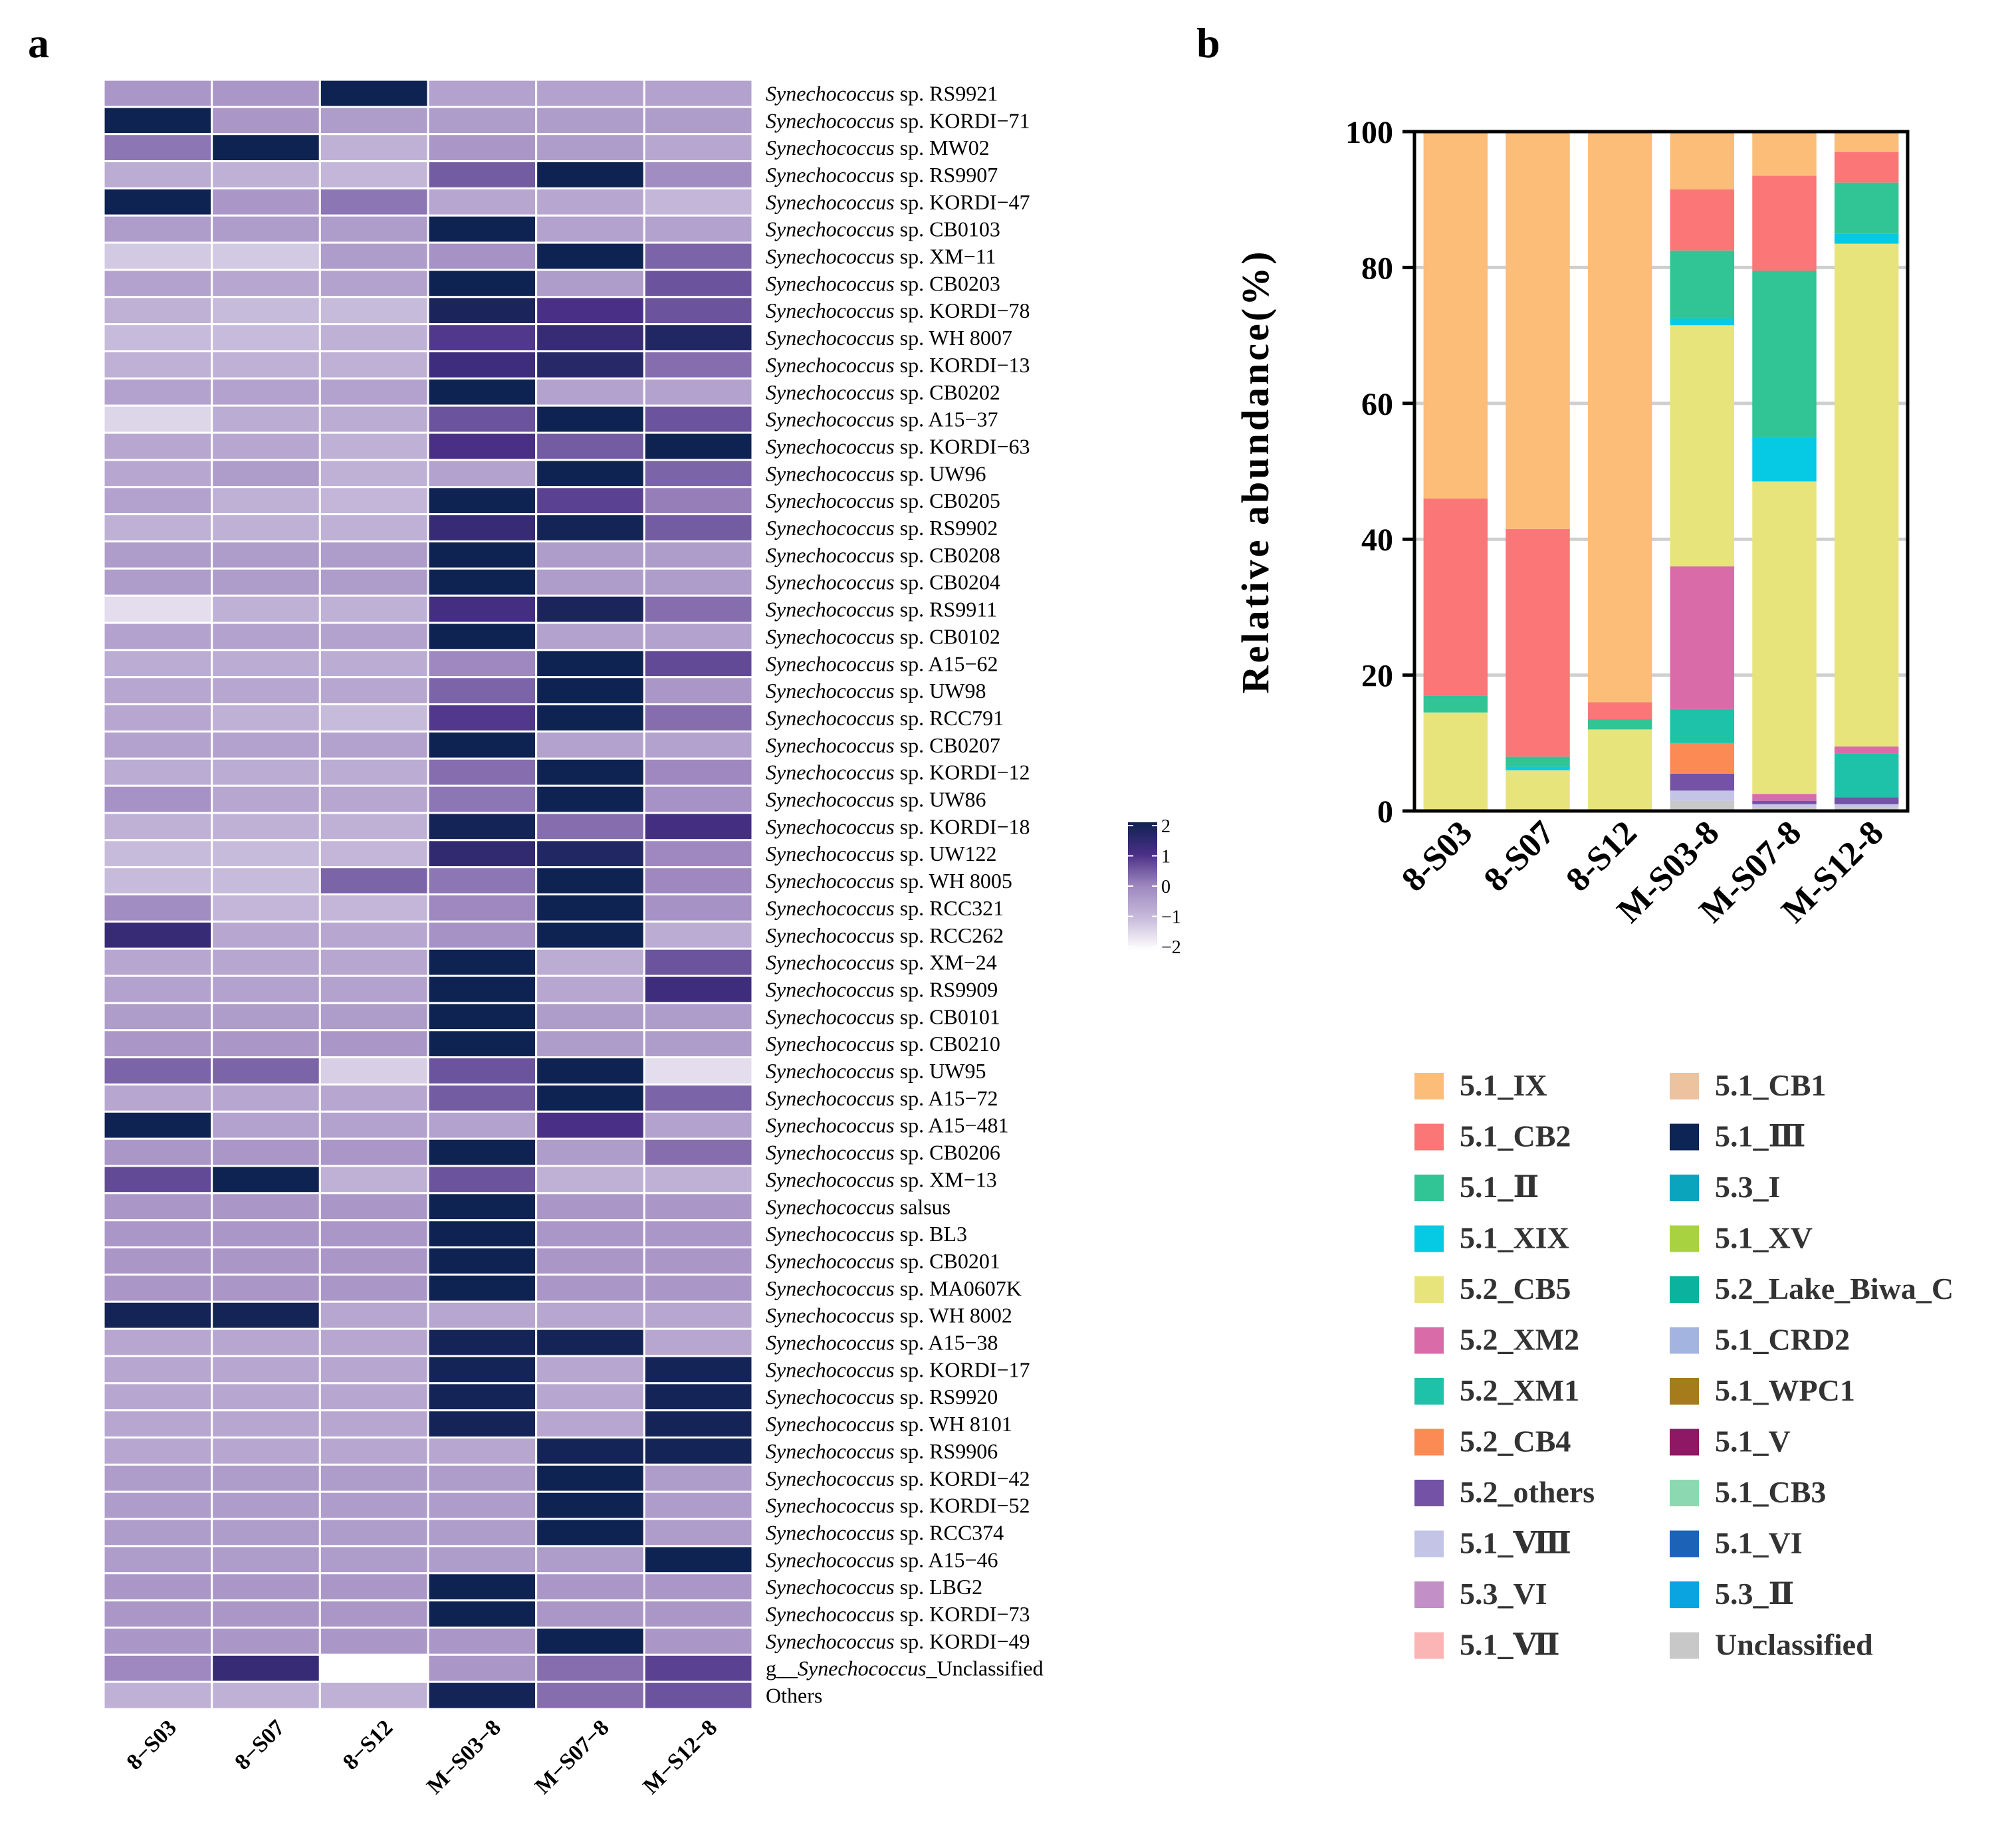 Image resolution: width=2016 pixels, height=1840 pixels. Describe the element at coordinates (1661, 471) in the screenshot. I see `plot-frame` at that location.